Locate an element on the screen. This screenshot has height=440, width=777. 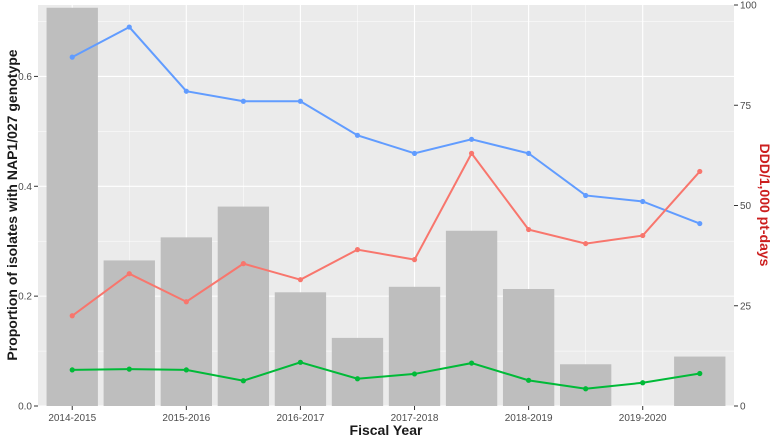
y-axis-right-ticks: 0 25 50 75 100 is located at coordinates (745, 207).